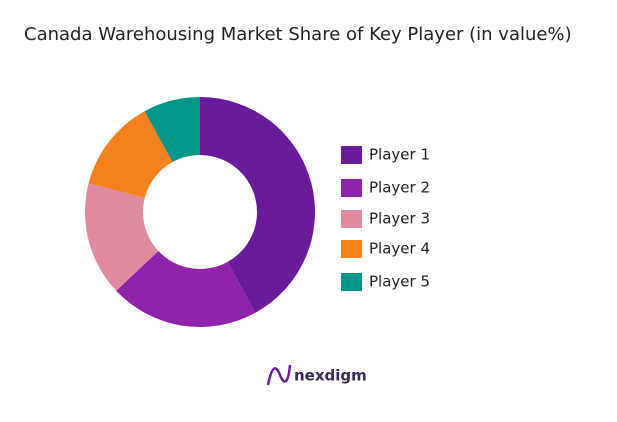  Describe the element at coordinates (399, 282) in the screenshot. I see `legend-label: Player 5` at that location.